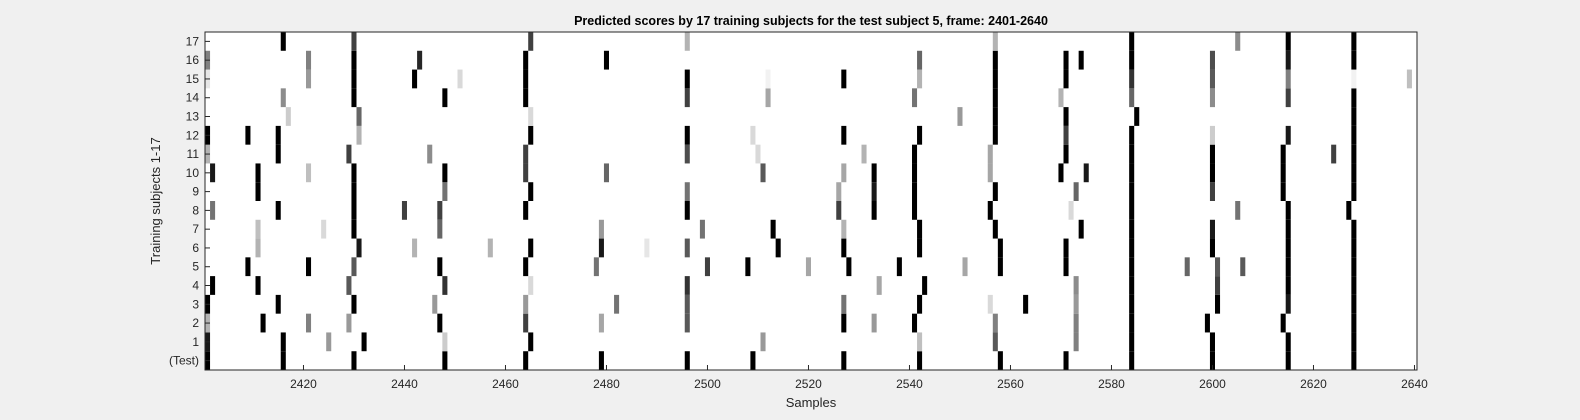 Image resolution: width=1580 pixels, height=420 pixels. I want to click on y-tick-label: 10, so click(193, 173).